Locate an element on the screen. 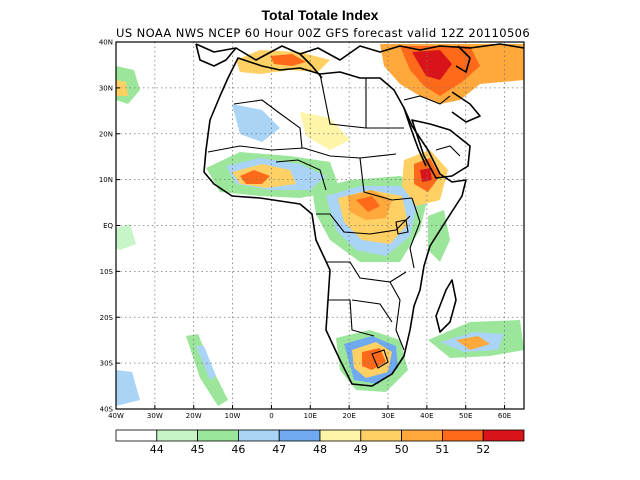  red-sea-west is located at coordinates (415, 137).